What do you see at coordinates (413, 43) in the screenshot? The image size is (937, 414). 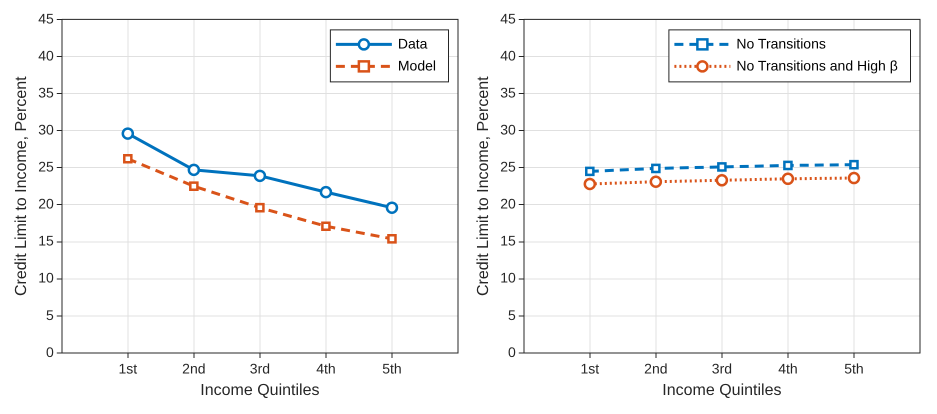 I see `legend-label: Data` at bounding box center [413, 43].